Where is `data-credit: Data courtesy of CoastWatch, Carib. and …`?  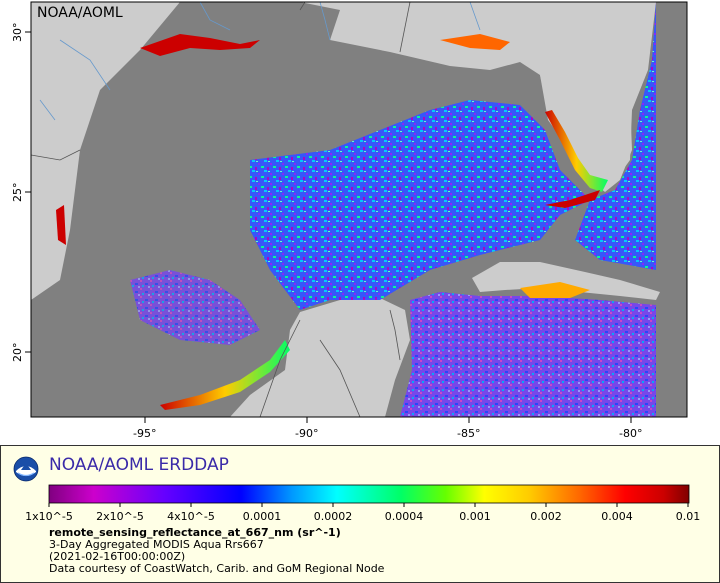
data-credit: Data courtesy of CoastWatch, Carib. and … is located at coordinates (217, 568).